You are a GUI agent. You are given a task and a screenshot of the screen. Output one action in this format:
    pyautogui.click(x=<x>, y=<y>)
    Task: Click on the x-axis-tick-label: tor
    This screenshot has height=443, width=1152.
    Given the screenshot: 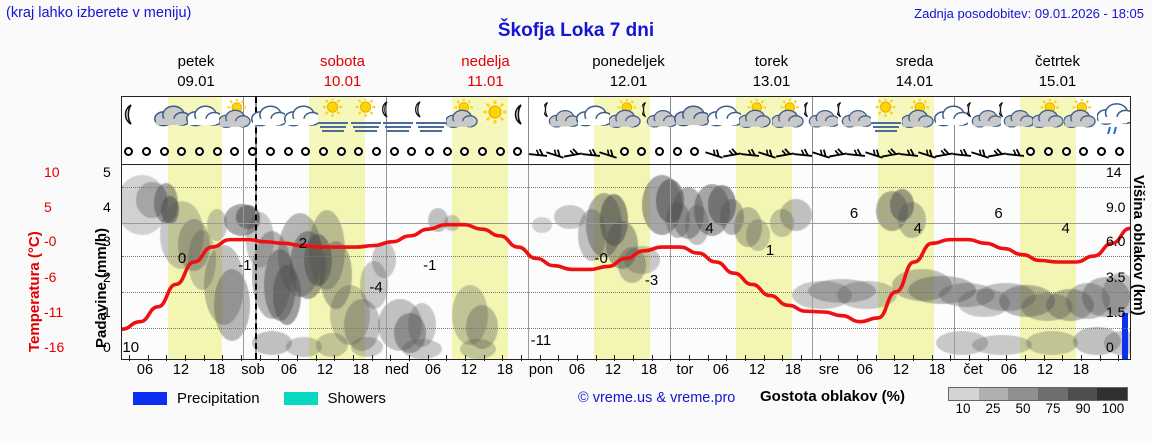 What is the action you would take?
    pyautogui.click(x=685, y=370)
    